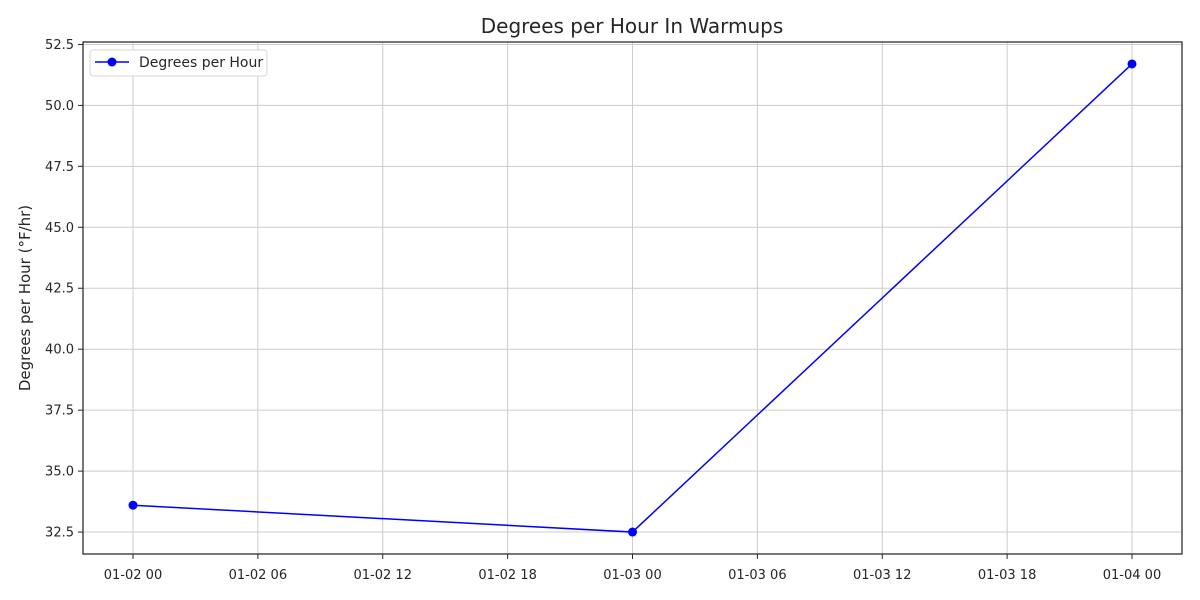  I want to click on chart-title: Degrees per Hour In Warmups, so click(632, 26).